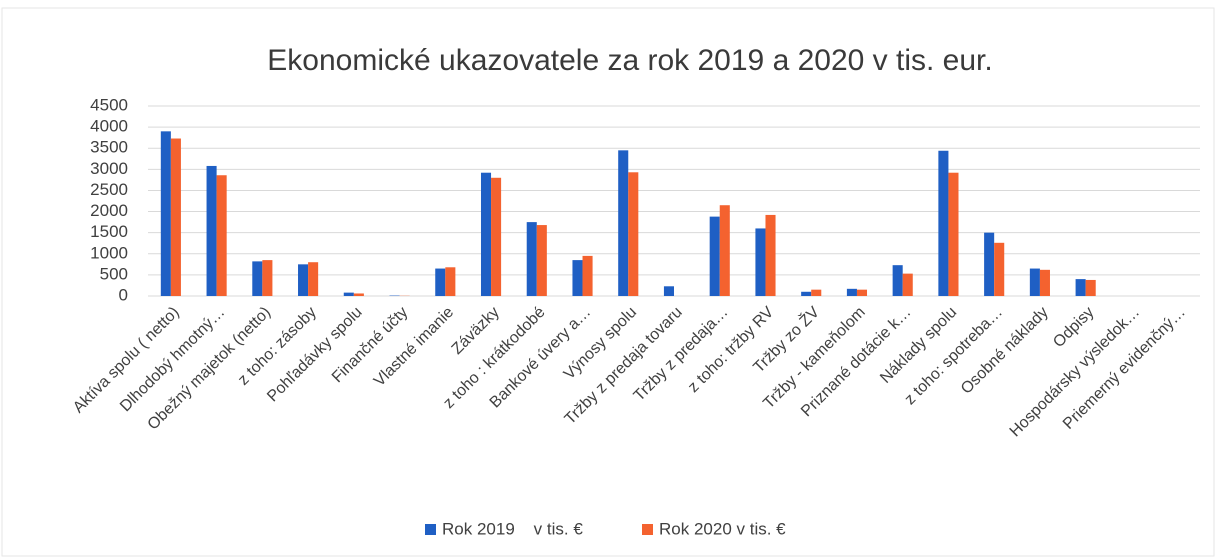 This screenshot has width=1217, height=560. I want to click on legend-label: Rok 2020 v tis. €, so click(722, 528).